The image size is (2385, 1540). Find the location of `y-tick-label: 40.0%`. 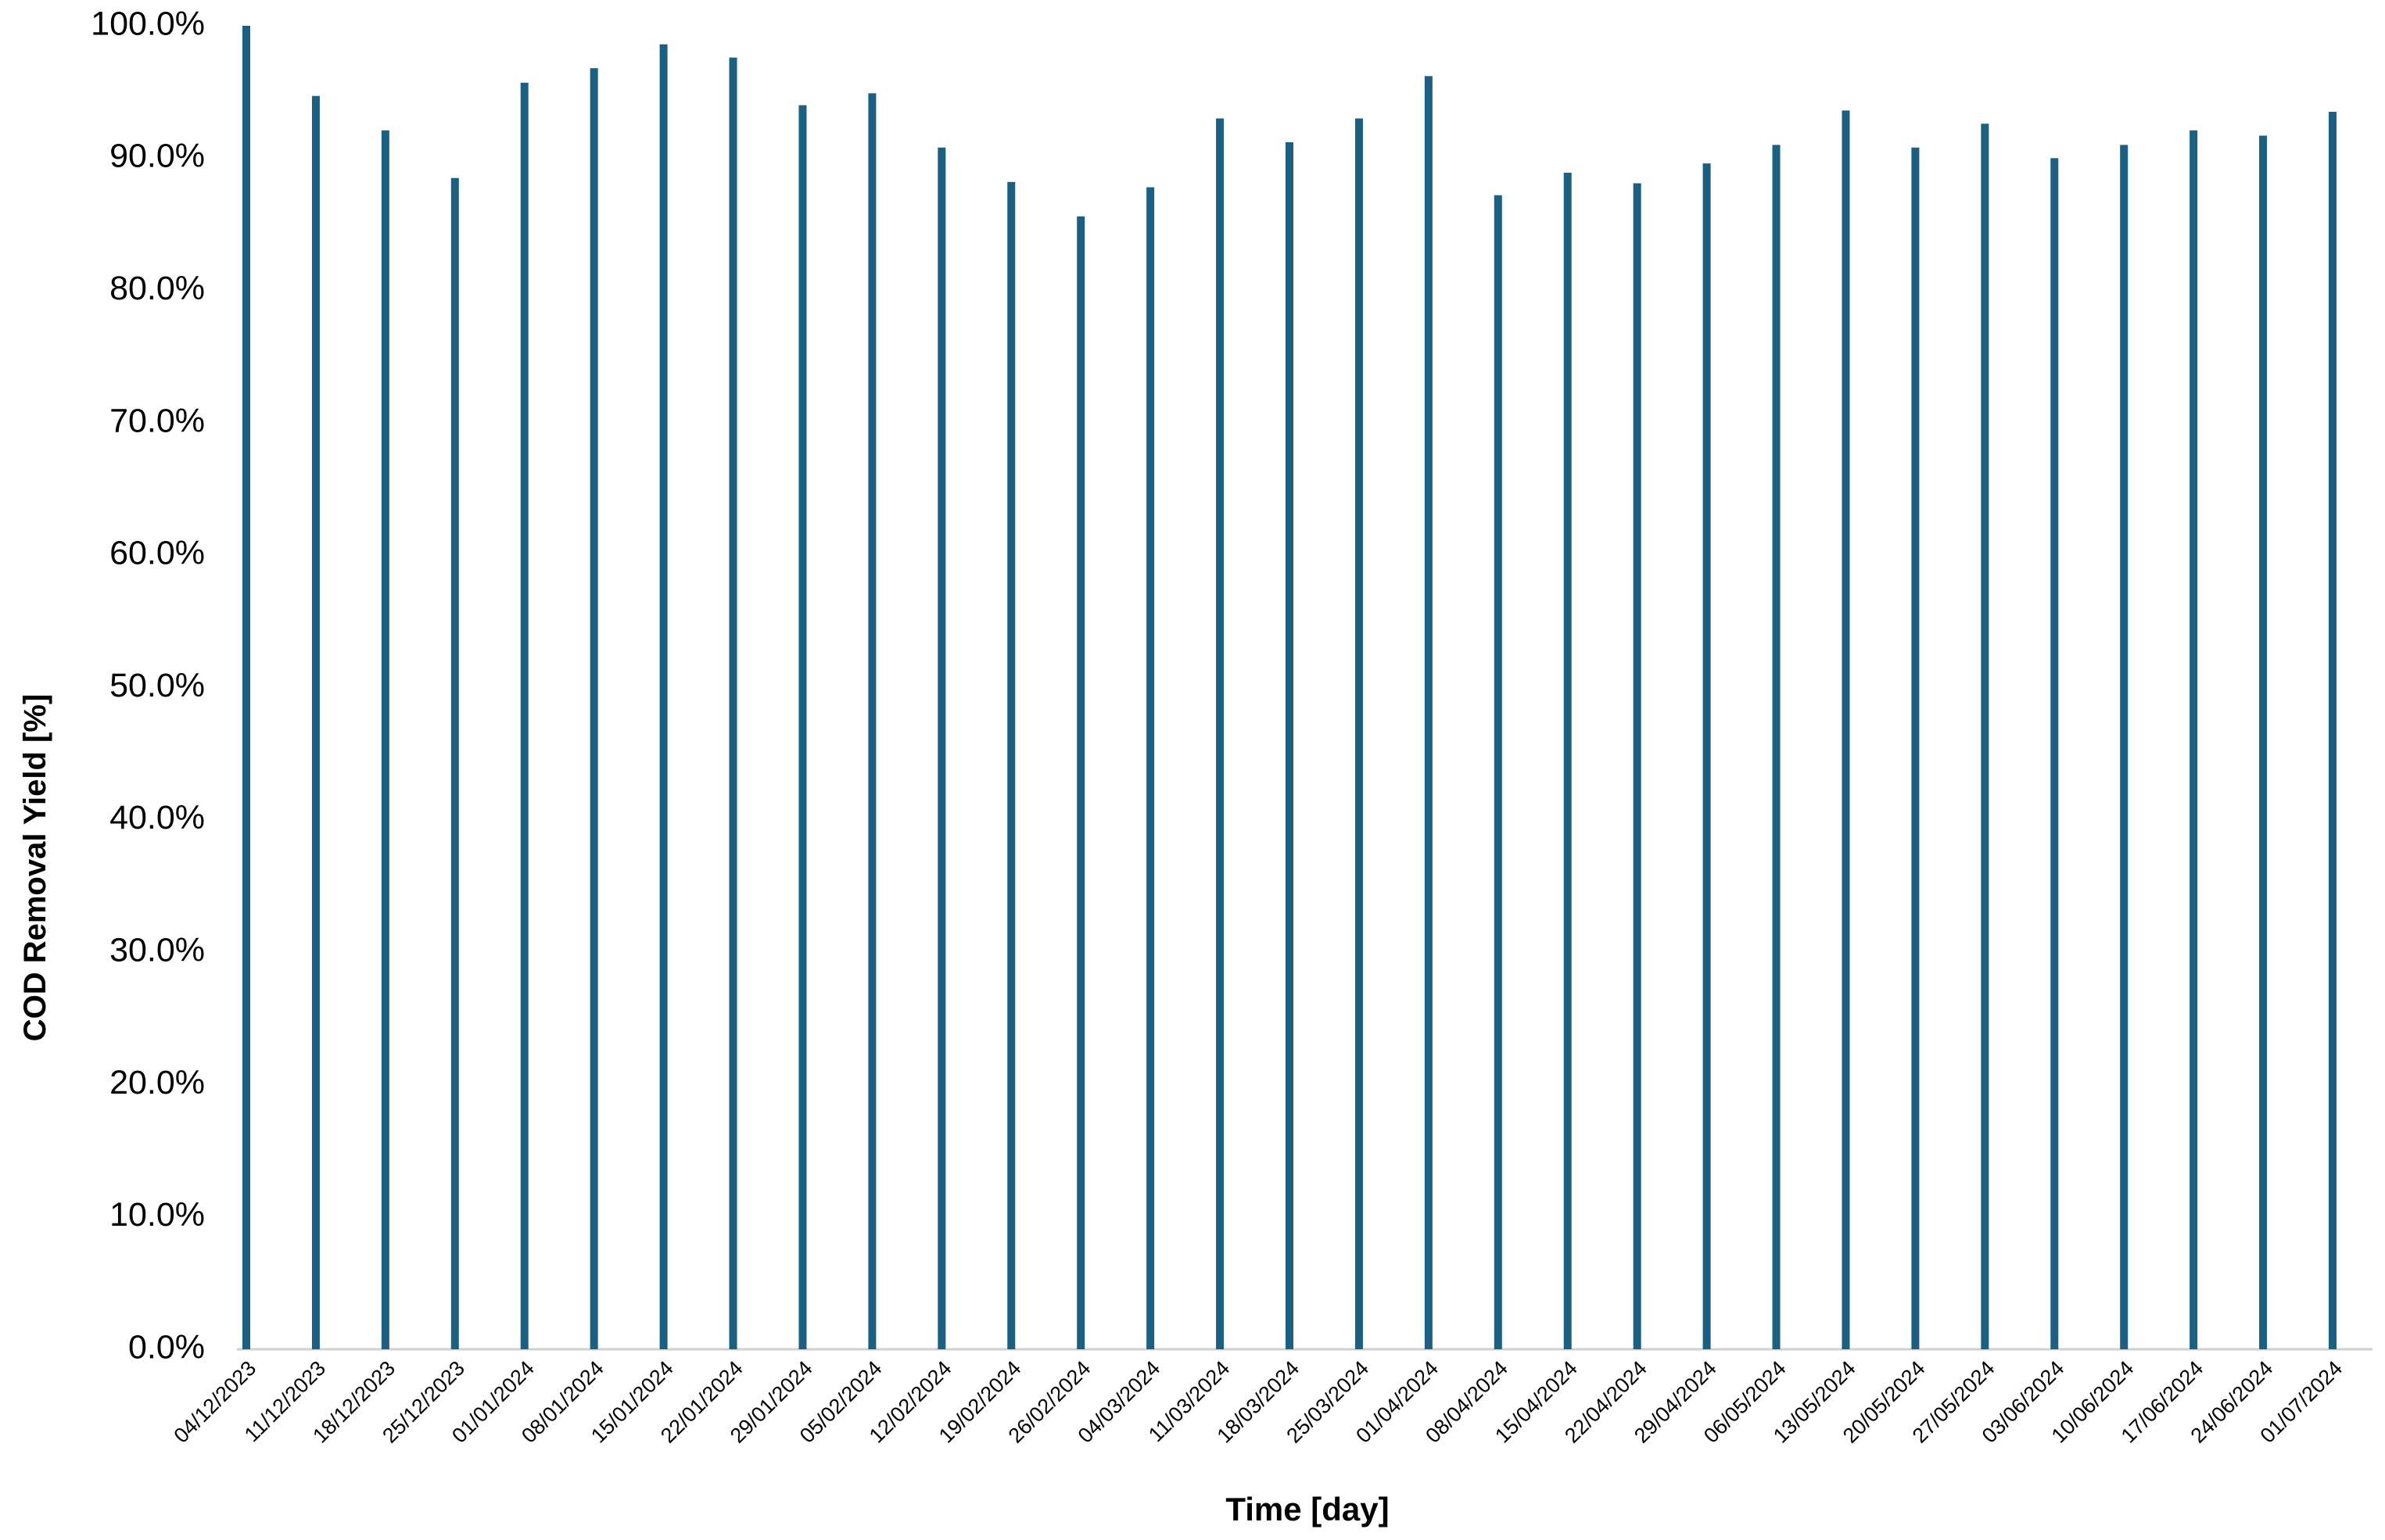

y-tick-label: 40.0% is located at coordinates (157, 817).